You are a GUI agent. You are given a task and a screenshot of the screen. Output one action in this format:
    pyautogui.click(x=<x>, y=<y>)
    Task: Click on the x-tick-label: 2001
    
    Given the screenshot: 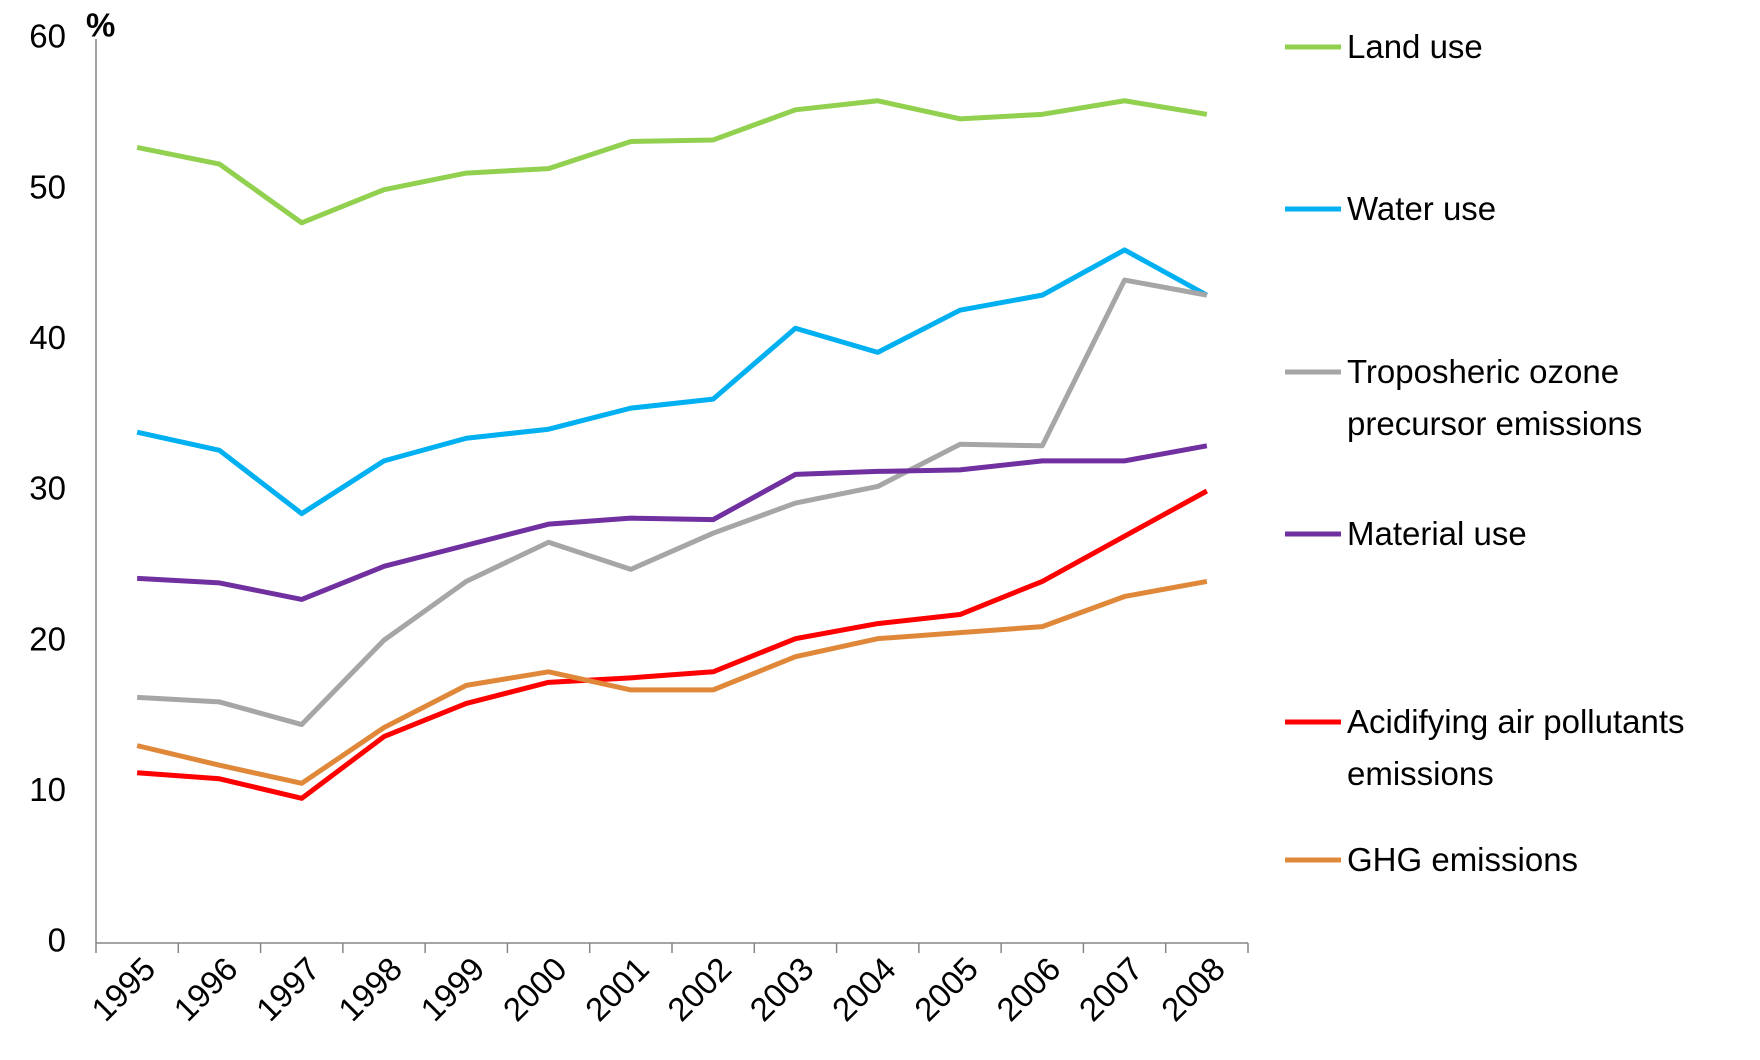 What is the action you would take?
    pyautogui.click(x=617, y=989)
    